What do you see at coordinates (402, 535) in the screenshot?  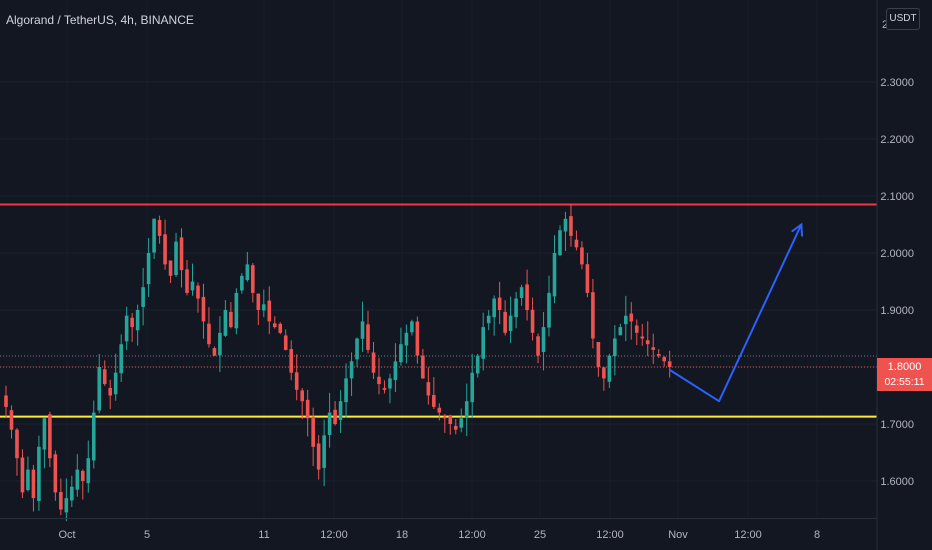 I see `time-tick-label: 18` at bounding box center [402, 535].